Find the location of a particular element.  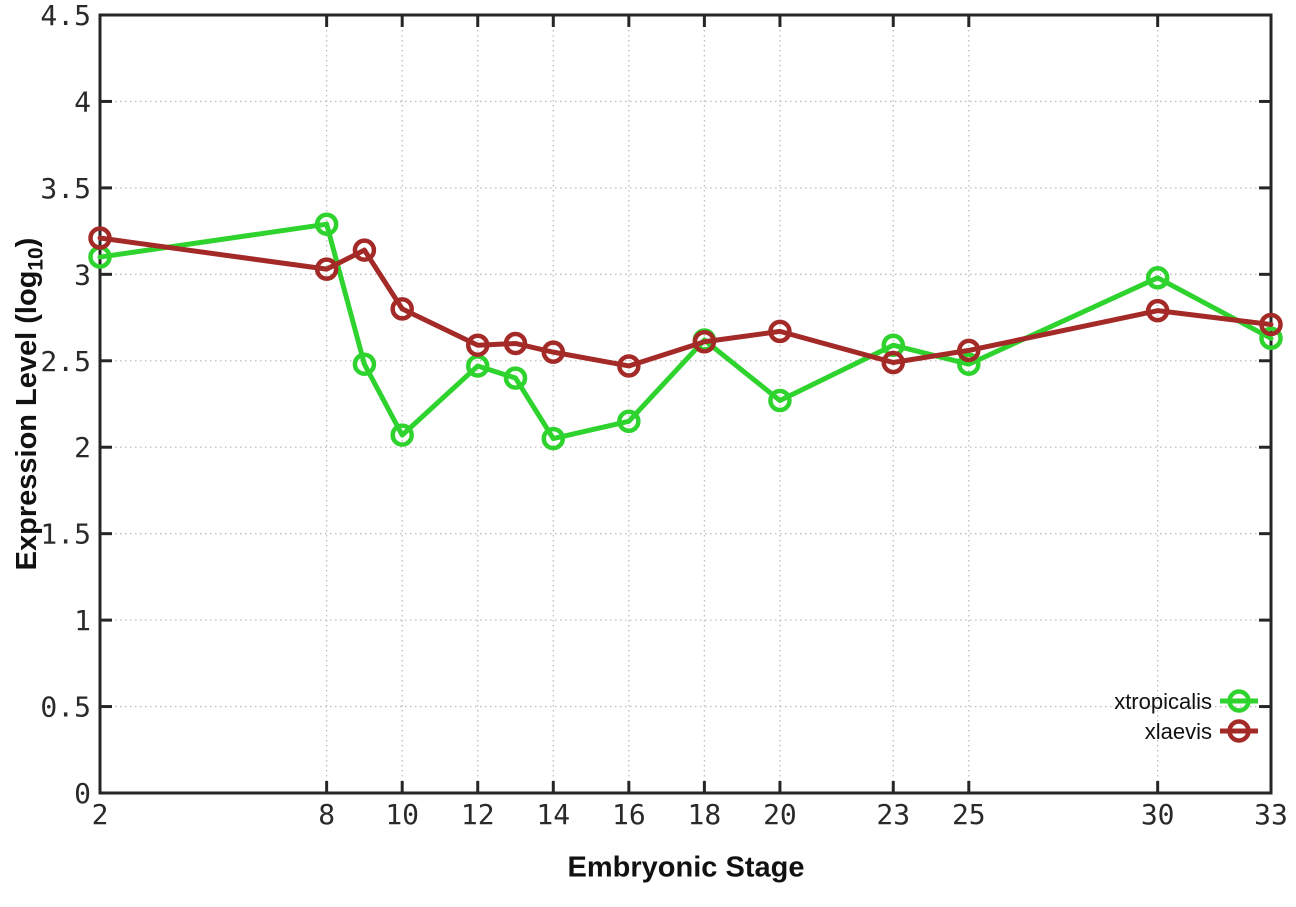

x-tick-label: 12 is located at coordinates (478, 814).